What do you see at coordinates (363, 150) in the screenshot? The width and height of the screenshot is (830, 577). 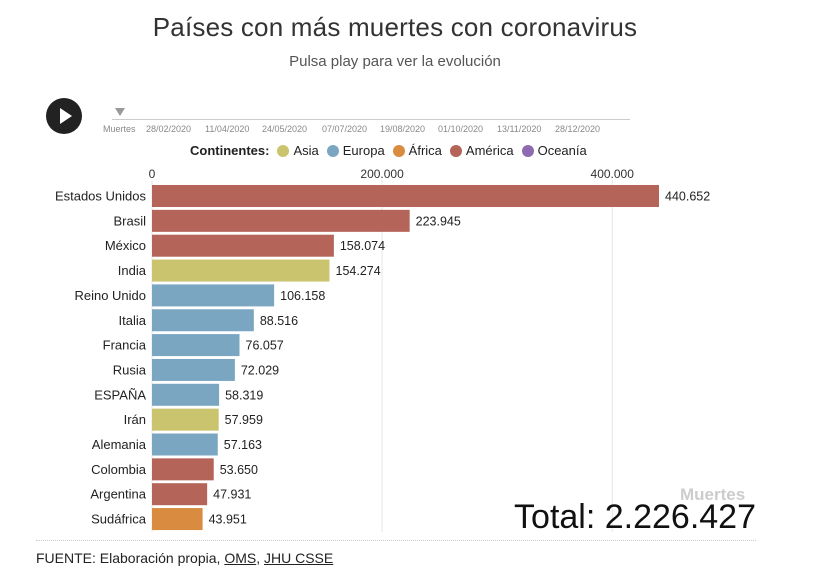 I see `legend-label: Europa` at bounding box center [363, 150].